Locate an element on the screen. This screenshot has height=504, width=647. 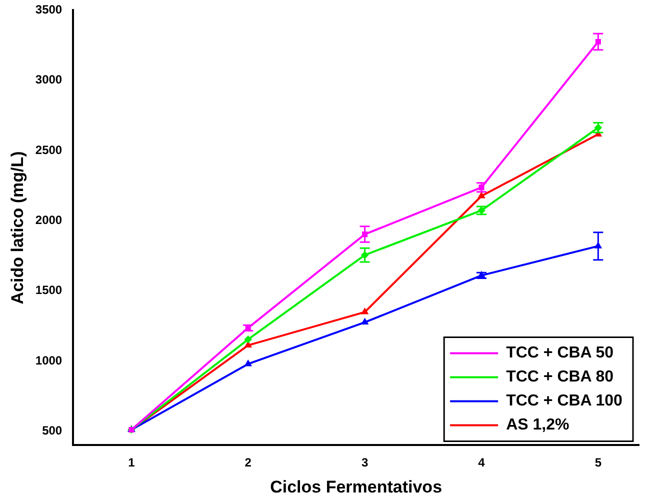
y-tick-label: 3000 is located at coordinates (48, 79).